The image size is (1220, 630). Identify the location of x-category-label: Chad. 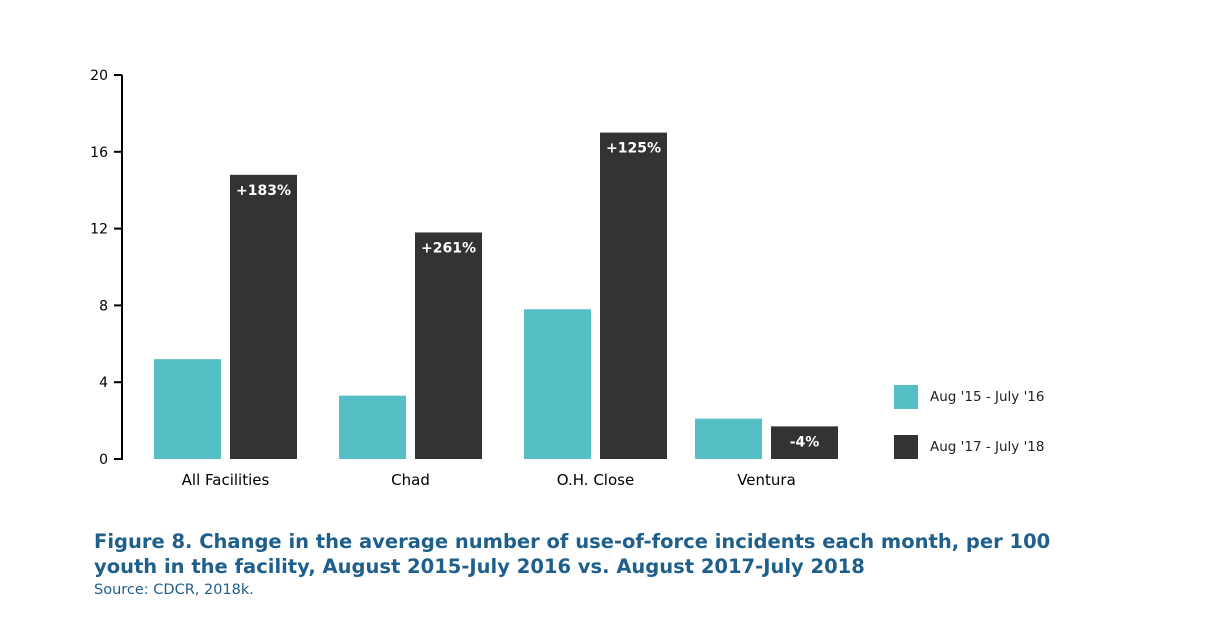
(410, 480).